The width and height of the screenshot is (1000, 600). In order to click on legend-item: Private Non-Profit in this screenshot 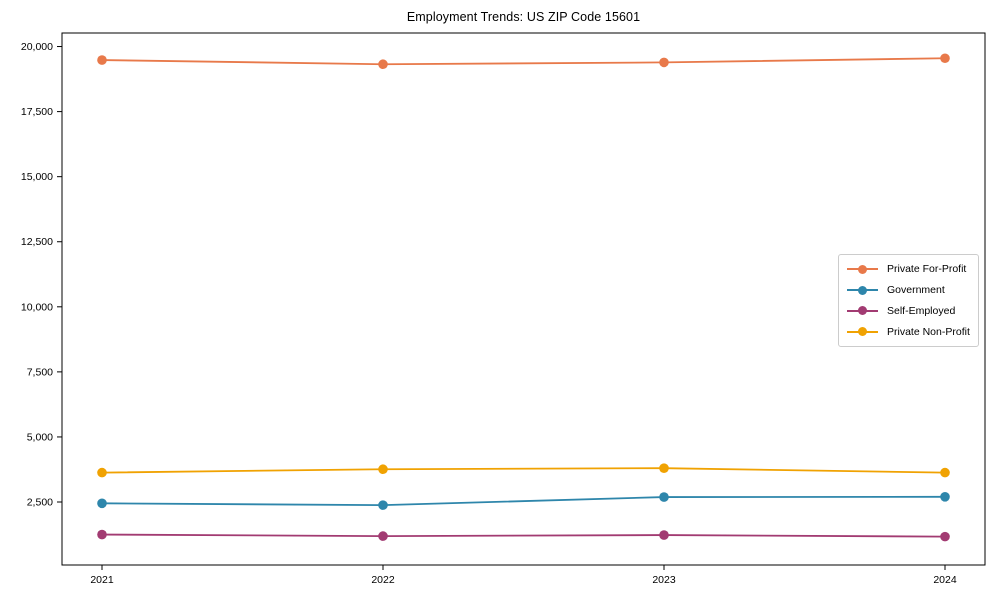, I will do `click(908, 332)`.